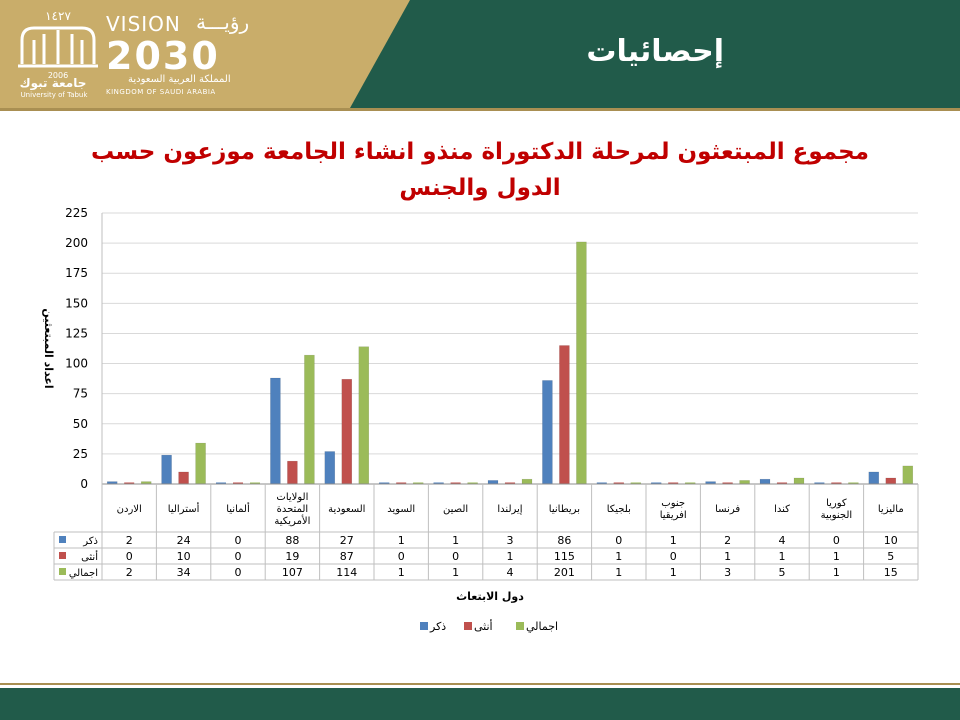  I want to click on y-tick-label: 50, so click(80, 424).